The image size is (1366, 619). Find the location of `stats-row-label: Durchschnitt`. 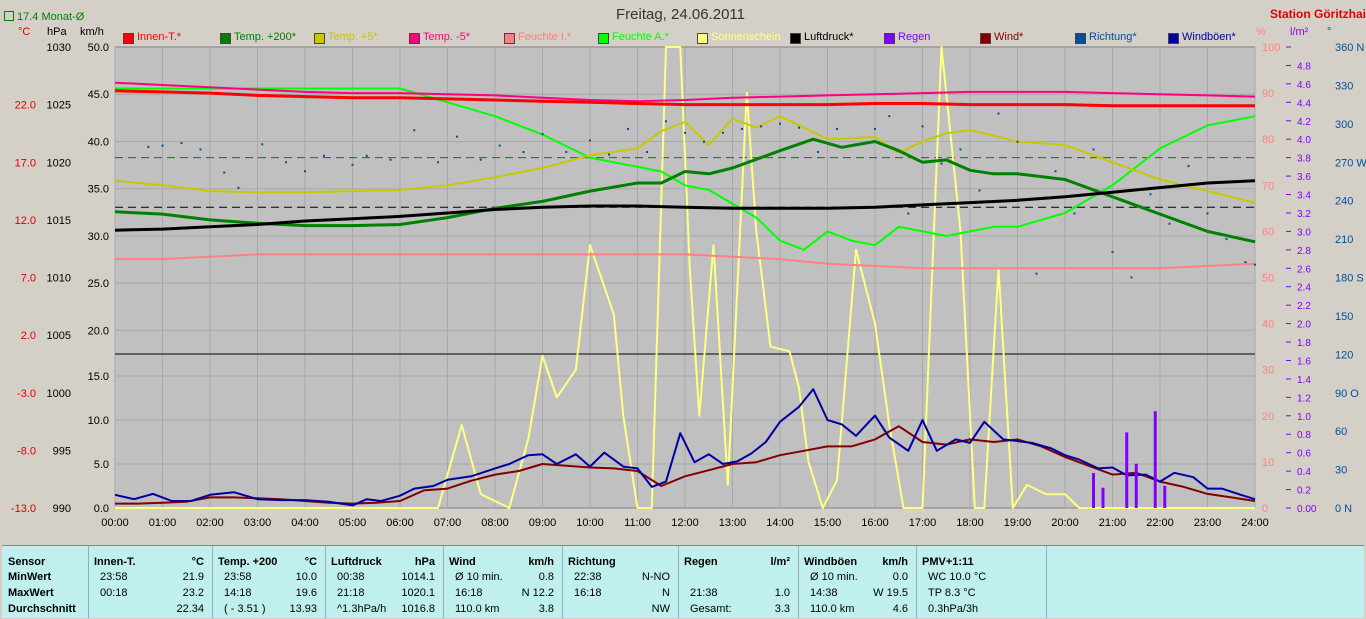

stats-row-label: Durchschnitt is located at coordinates (42, 609).